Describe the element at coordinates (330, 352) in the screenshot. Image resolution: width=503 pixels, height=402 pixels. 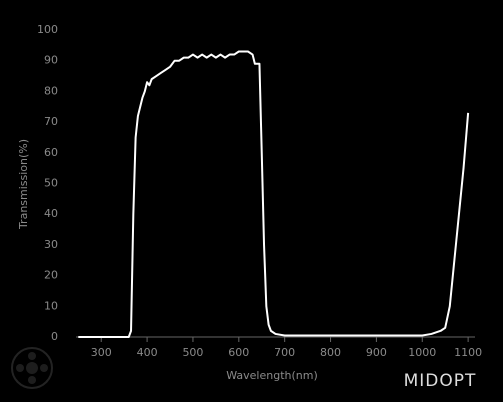
I see `x-tick-label: 800` at that location.